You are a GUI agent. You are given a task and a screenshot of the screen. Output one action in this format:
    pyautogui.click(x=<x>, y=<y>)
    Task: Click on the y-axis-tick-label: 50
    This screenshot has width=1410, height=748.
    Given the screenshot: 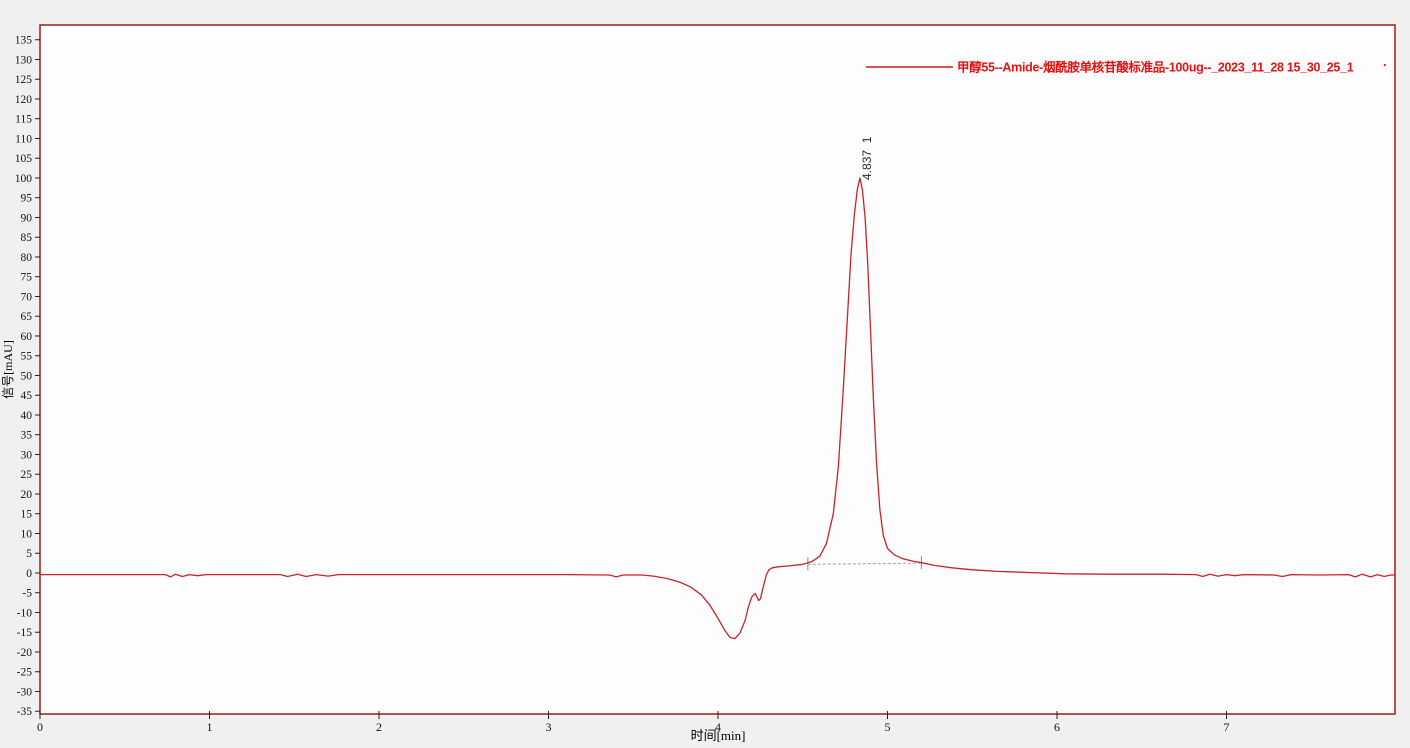 What is the action you would take?
    pyautogui.click(x=27, y=376)
    